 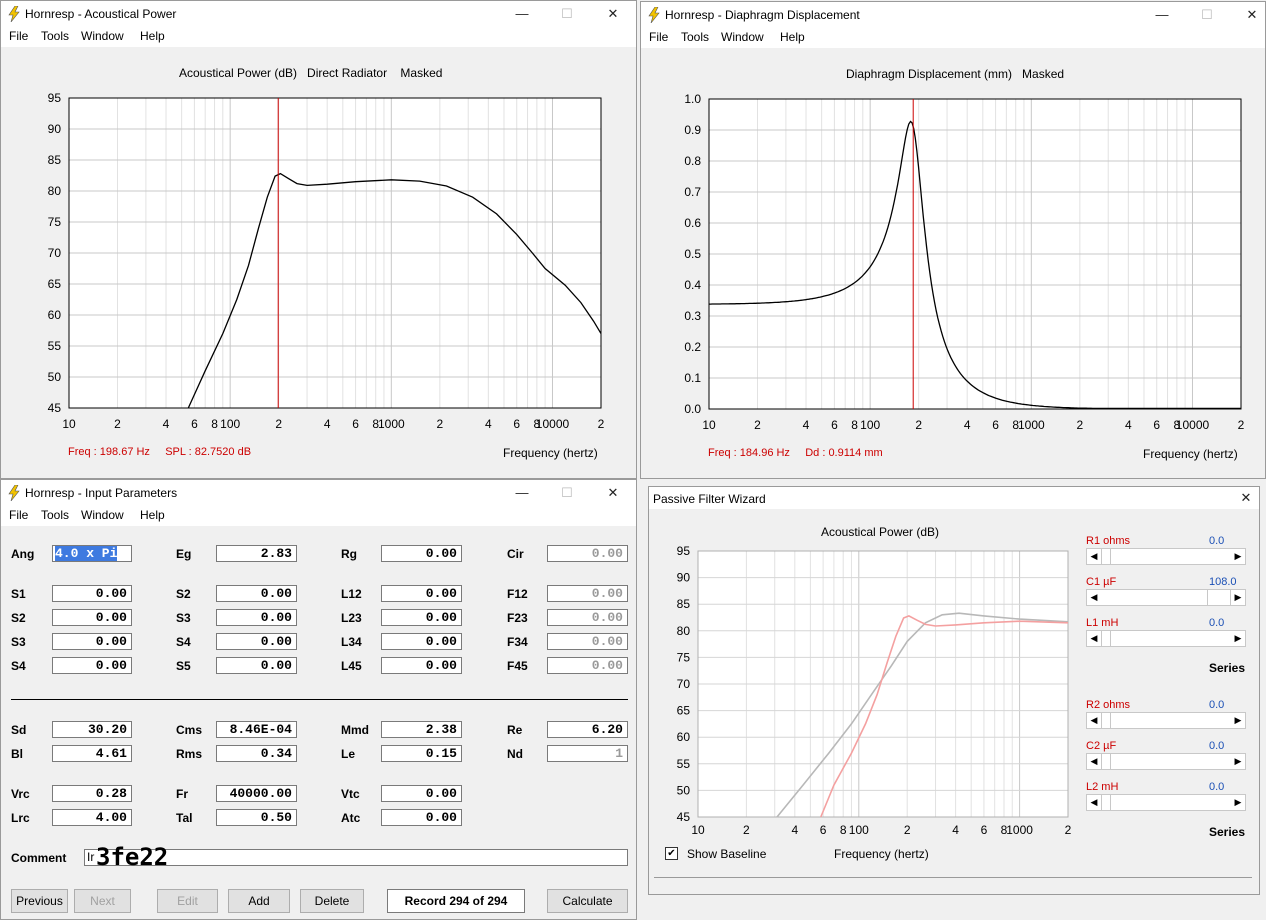 What do you see at coordinates (421, 665) in the screenshot?
I see `param-field-l-3: 0.00` at bounding box center [421, 665].